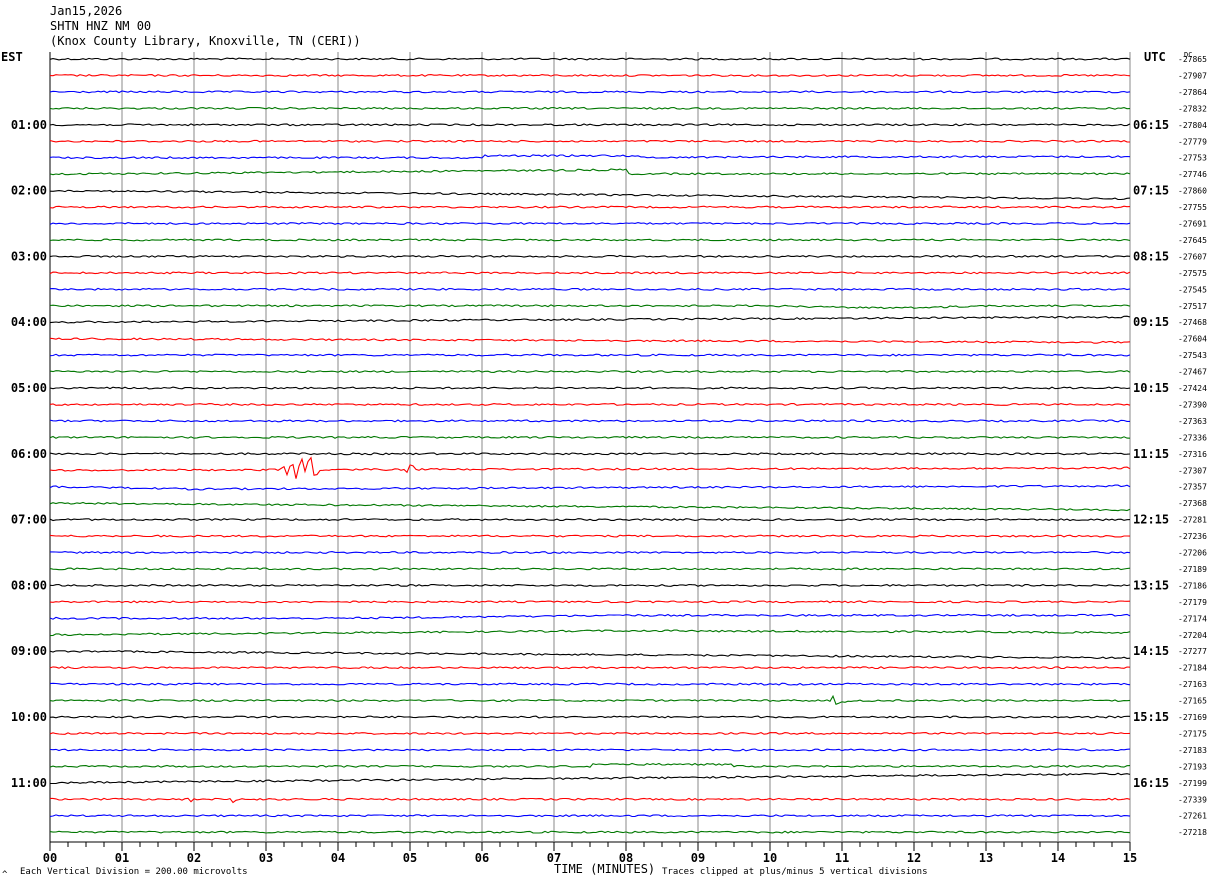 The height and width of the screenshot is (886, 1210). Describe the element at coordinates (1192, 75) in the screenshot. I see `dc-offset-label: -27907` at that location.